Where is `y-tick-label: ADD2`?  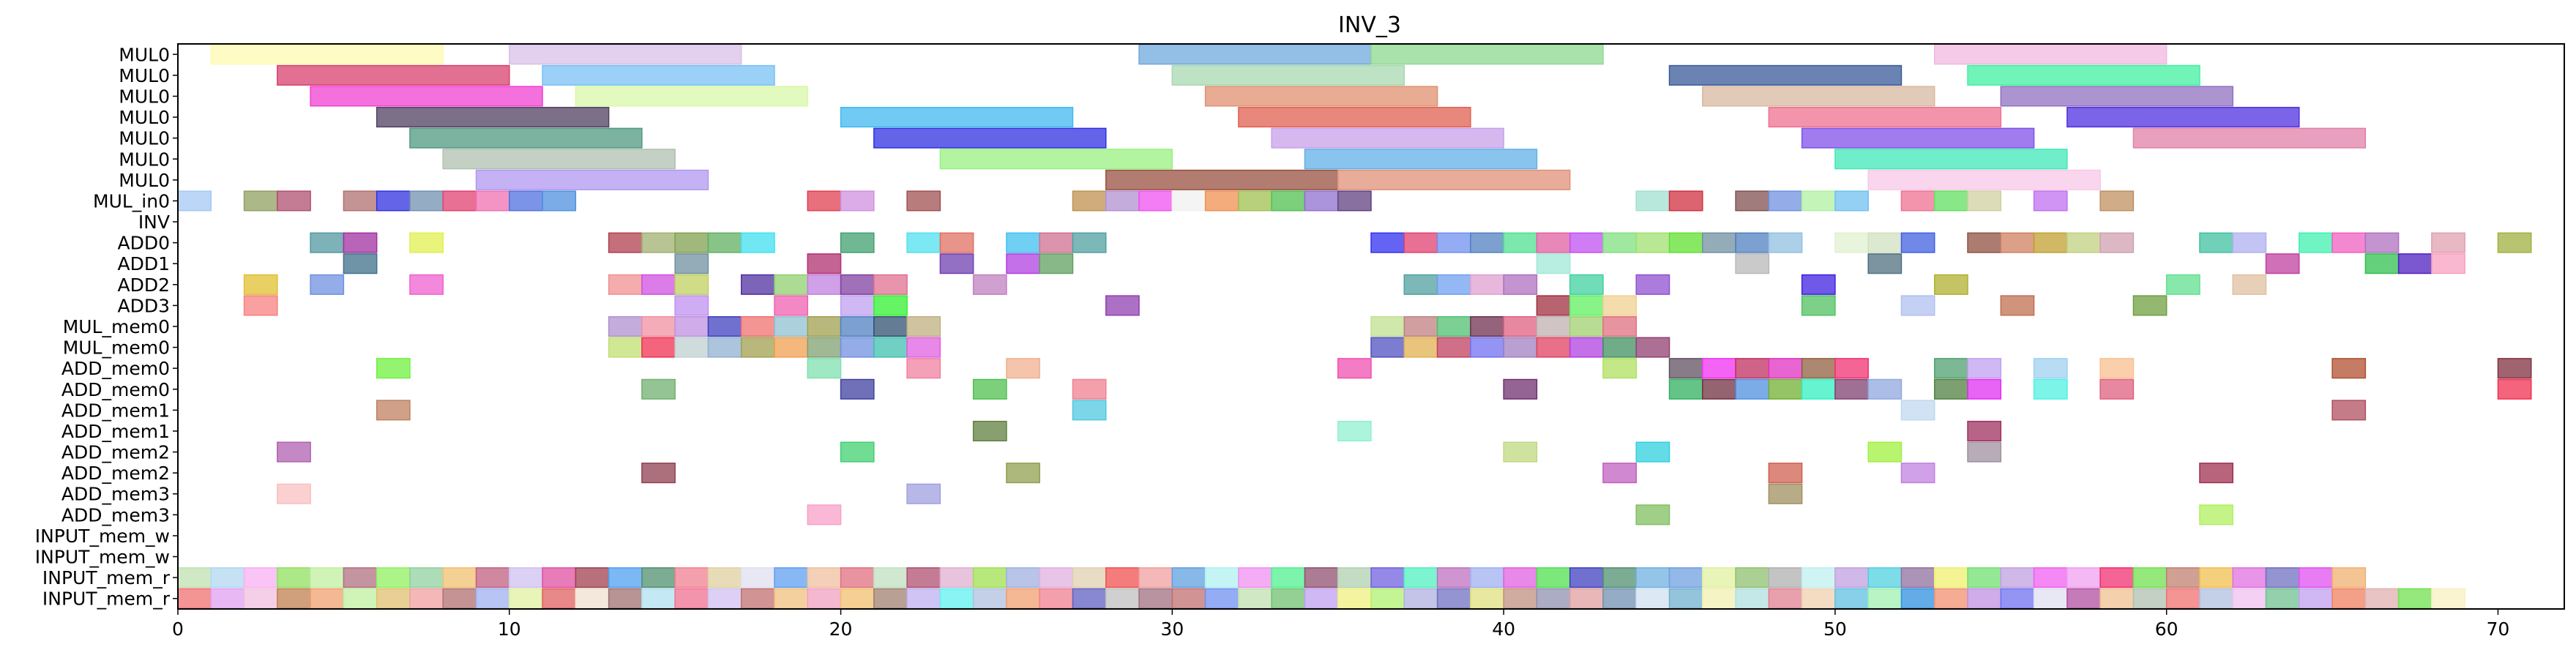
y-tick-label: ADD2 is located at coordinates (143, 285).